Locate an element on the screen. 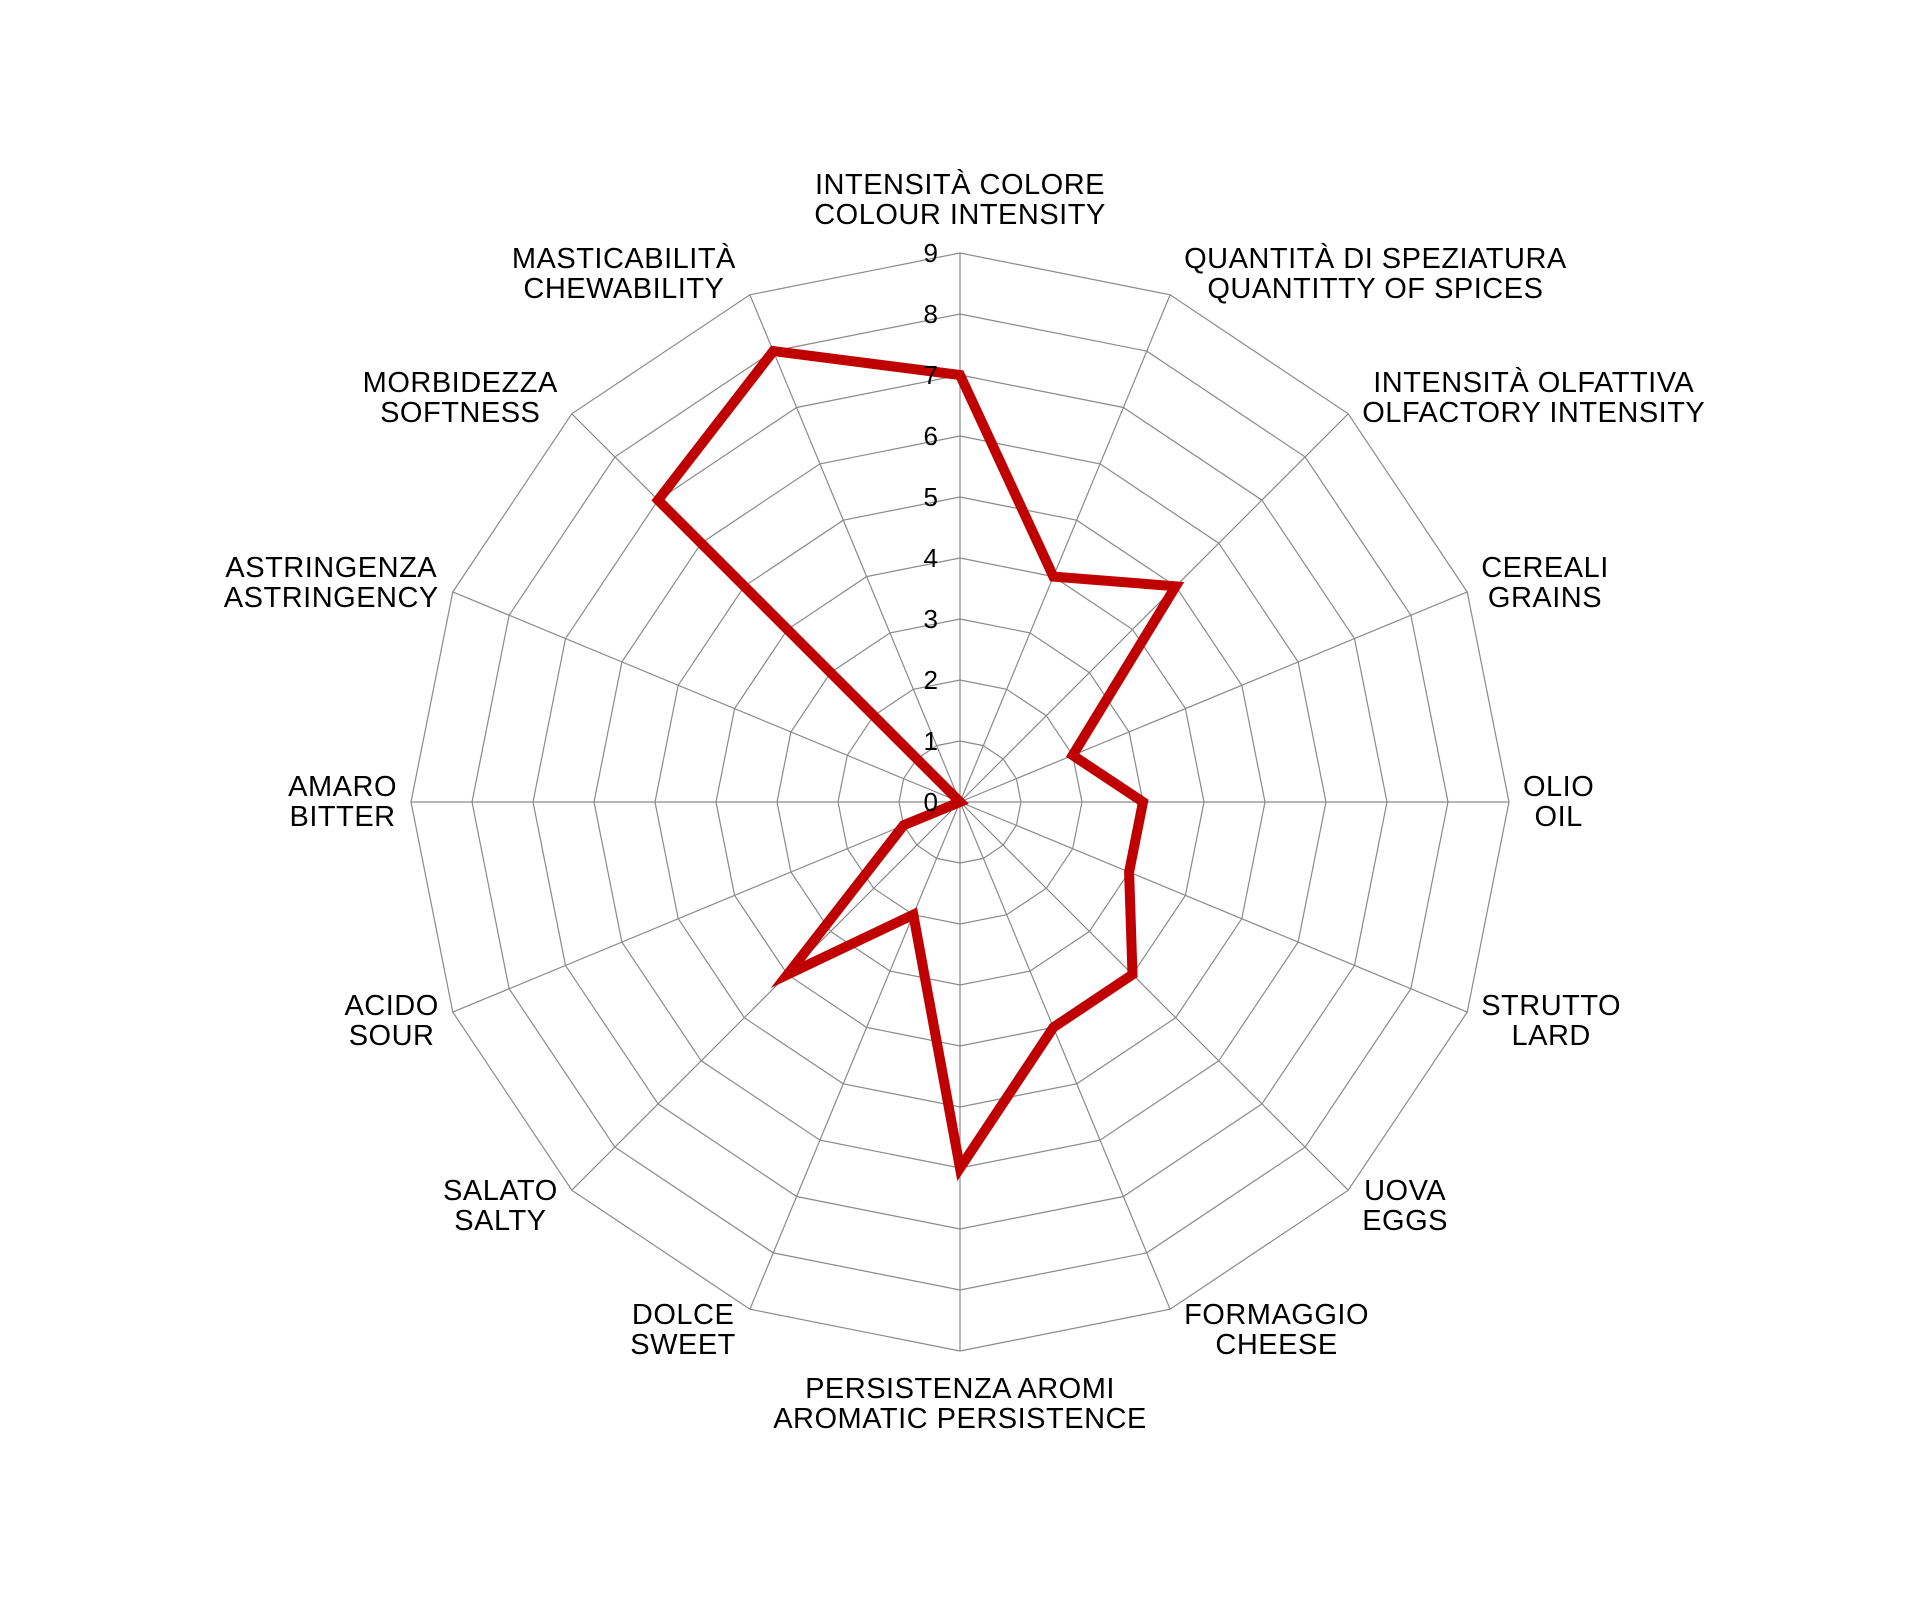 Image resolution: width=1920 pixels, height=1607 pixels. axis-label-line-it: MORBIDEZZA is located at coordinates (460, 383).